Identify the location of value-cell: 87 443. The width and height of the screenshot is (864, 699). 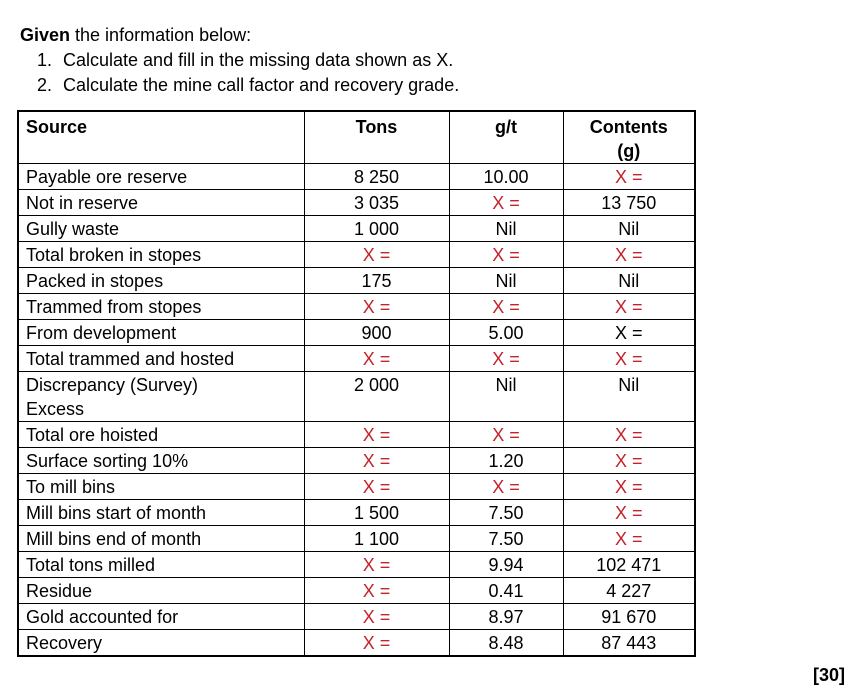
(629, 643).